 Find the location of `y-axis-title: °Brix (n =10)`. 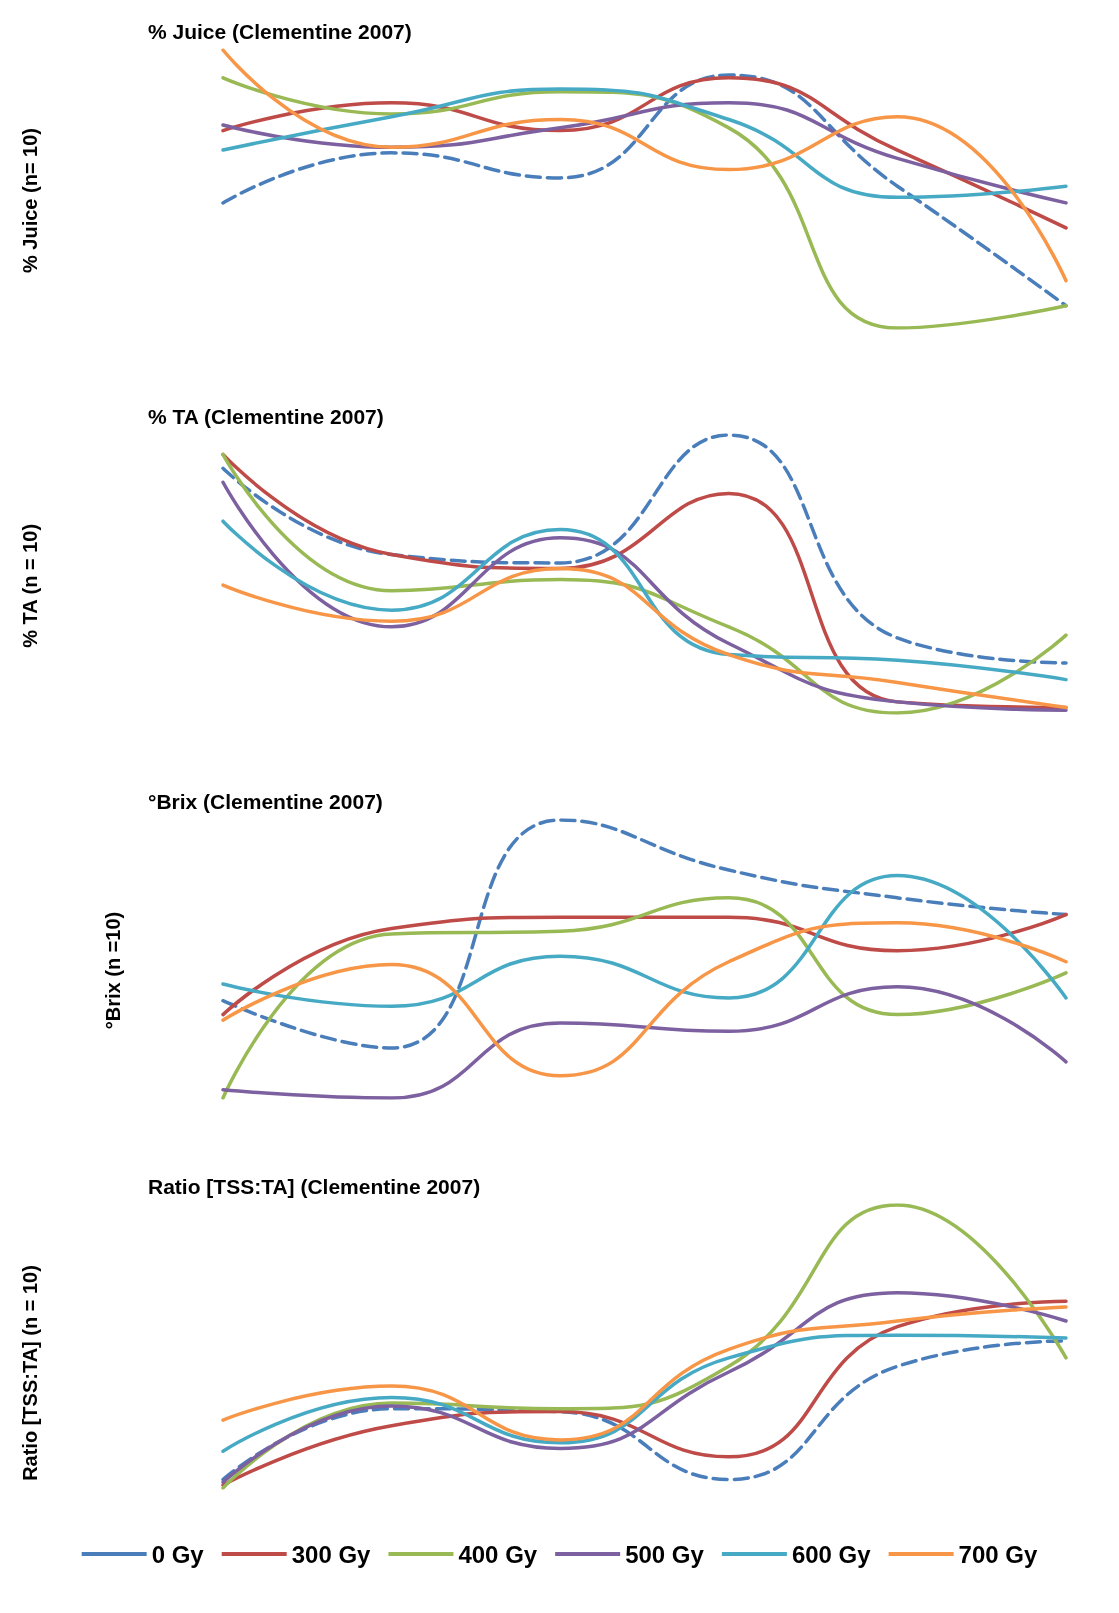

y-axis-title: °Brix (n =10) is located at coordinates (113, 970).